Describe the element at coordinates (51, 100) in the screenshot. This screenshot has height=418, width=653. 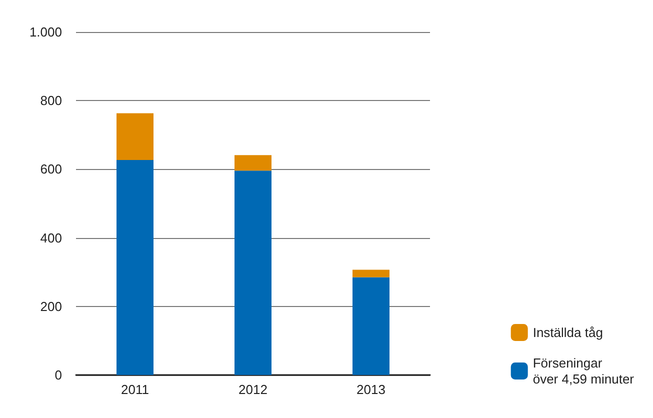
I see `y-tick-label: 800` at that location.